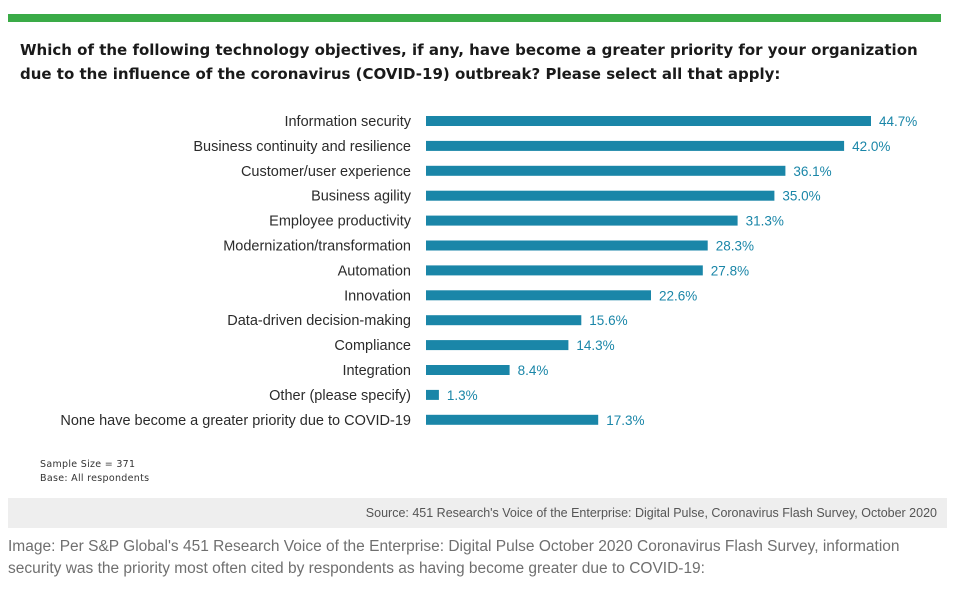 The height and width of the screenshot is (601, 957). I want to click on value-label: 44.7%, so click(898, 121).